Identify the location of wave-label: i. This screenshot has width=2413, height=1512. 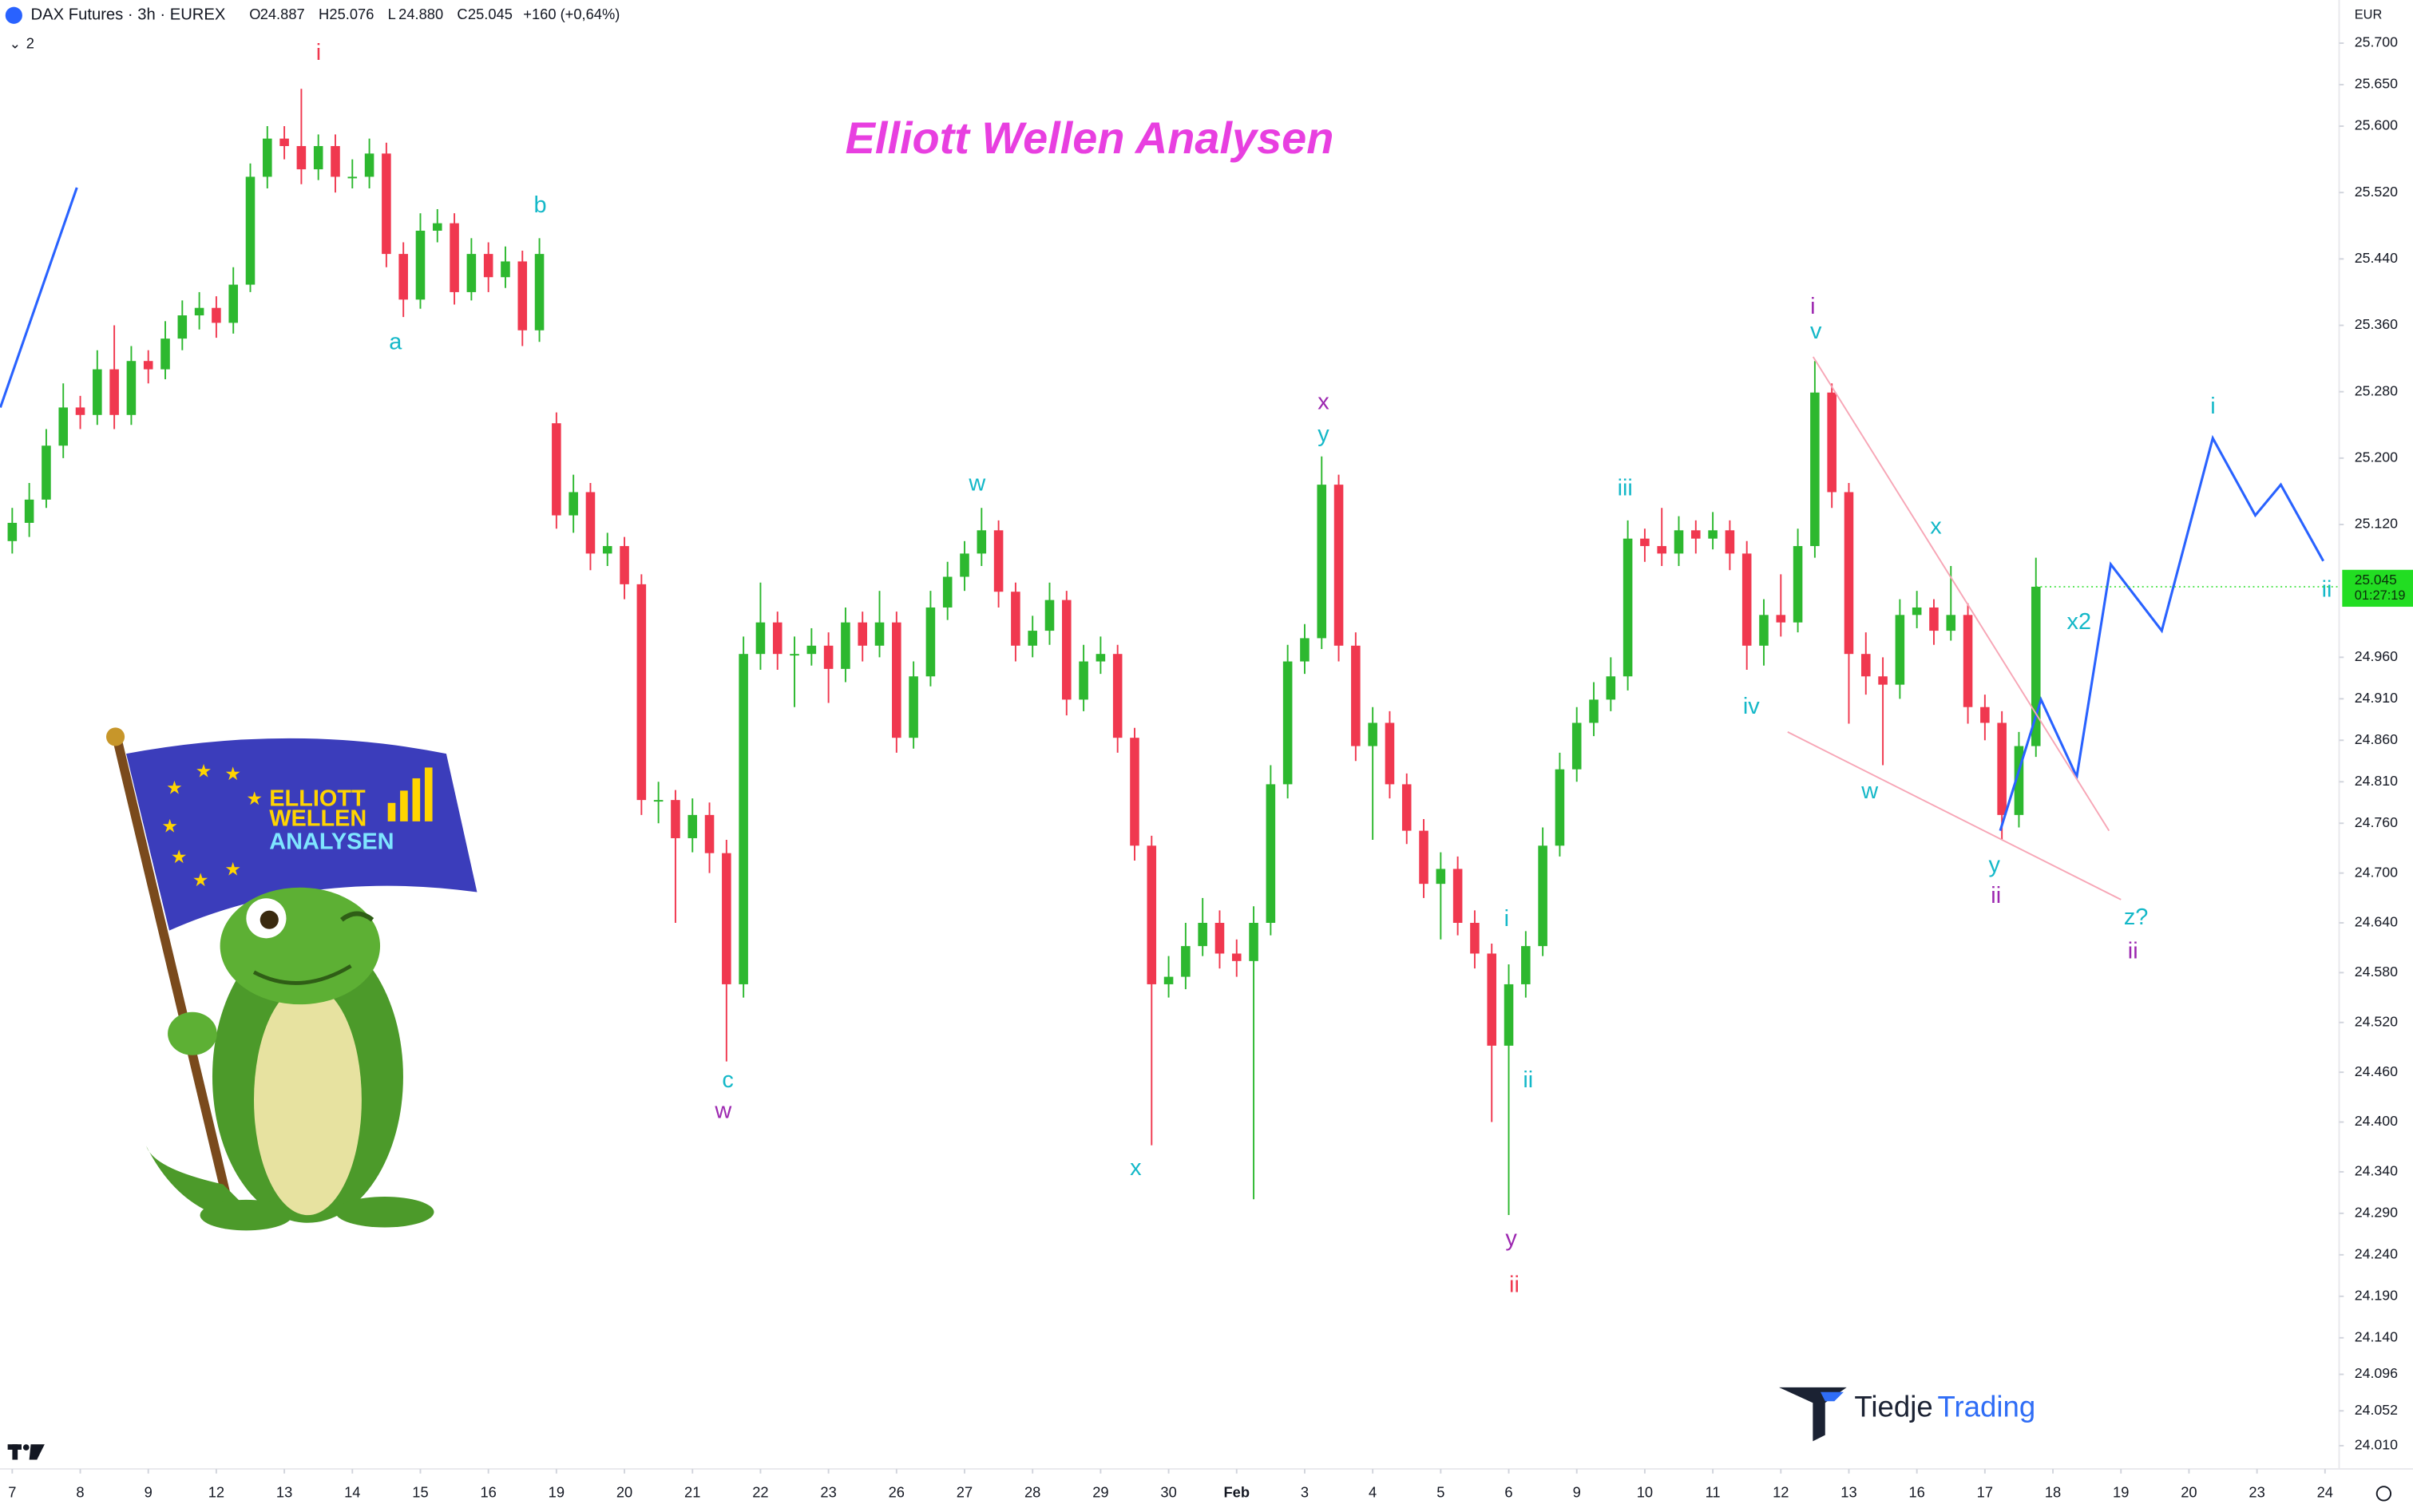
(1813, 306).